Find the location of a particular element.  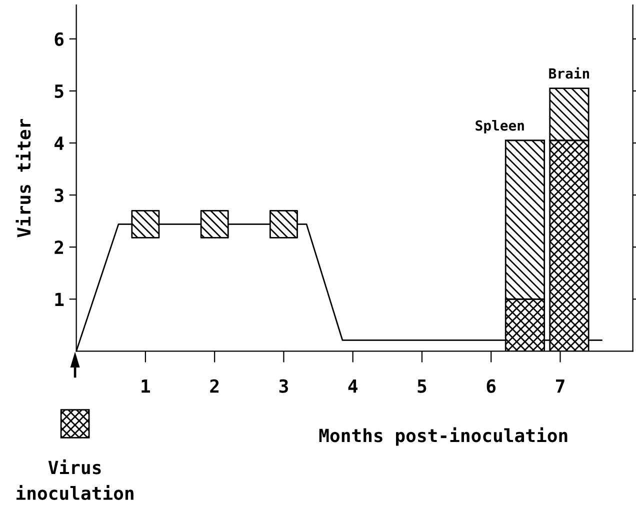

y-tick-label: 3 is located at coordinates (59, 195).